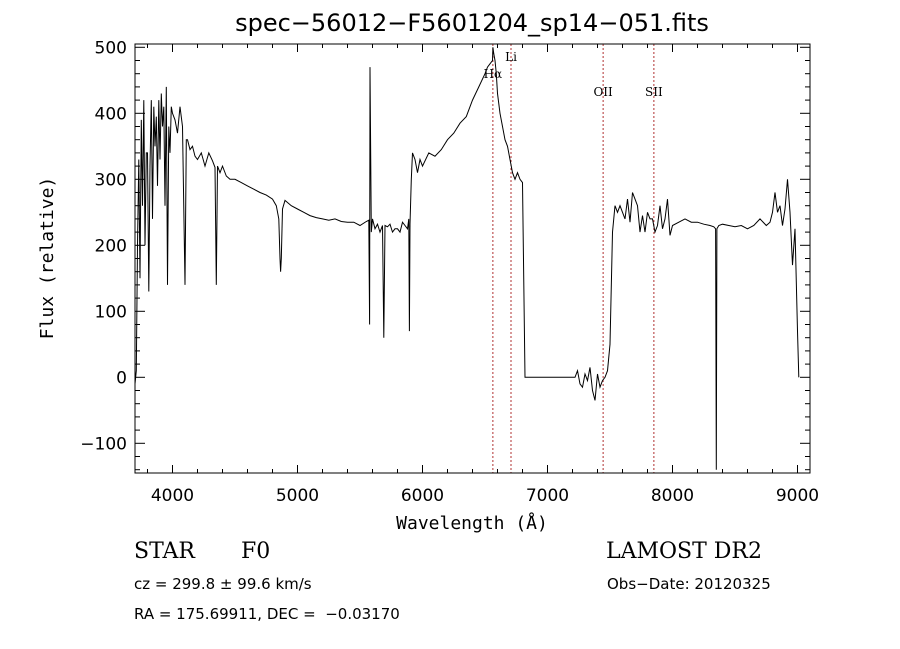  Describe the element at coordinates (472, 23) in the screenshot. I see `chart-title: spec−56012−F5601204_sp14−051.fits` at that location.